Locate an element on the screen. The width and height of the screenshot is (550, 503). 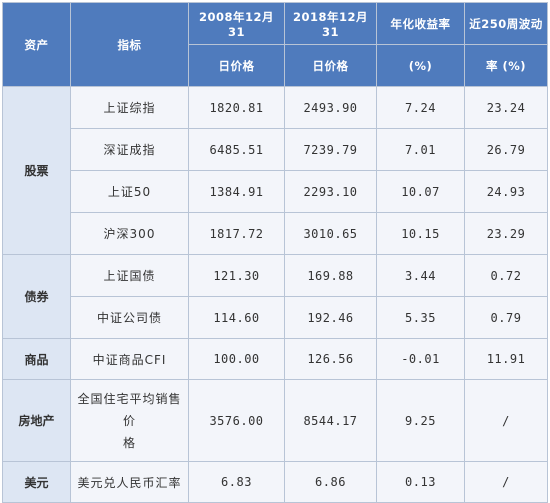
header-row-2: 日价格 日价格 (%) 率 (%) is located at coordinates (275, 65).